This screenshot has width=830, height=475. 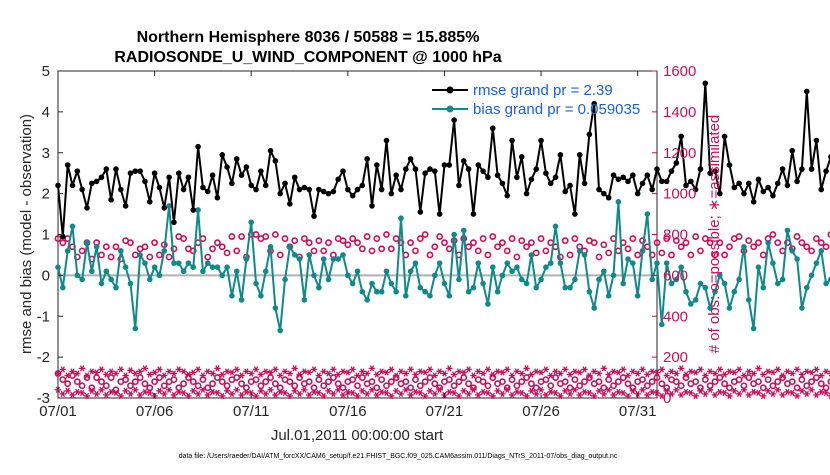 I want to click on y-axis-label-right: # of obs: o=possible; ∗=assimilated, so click(x=714, y=234).